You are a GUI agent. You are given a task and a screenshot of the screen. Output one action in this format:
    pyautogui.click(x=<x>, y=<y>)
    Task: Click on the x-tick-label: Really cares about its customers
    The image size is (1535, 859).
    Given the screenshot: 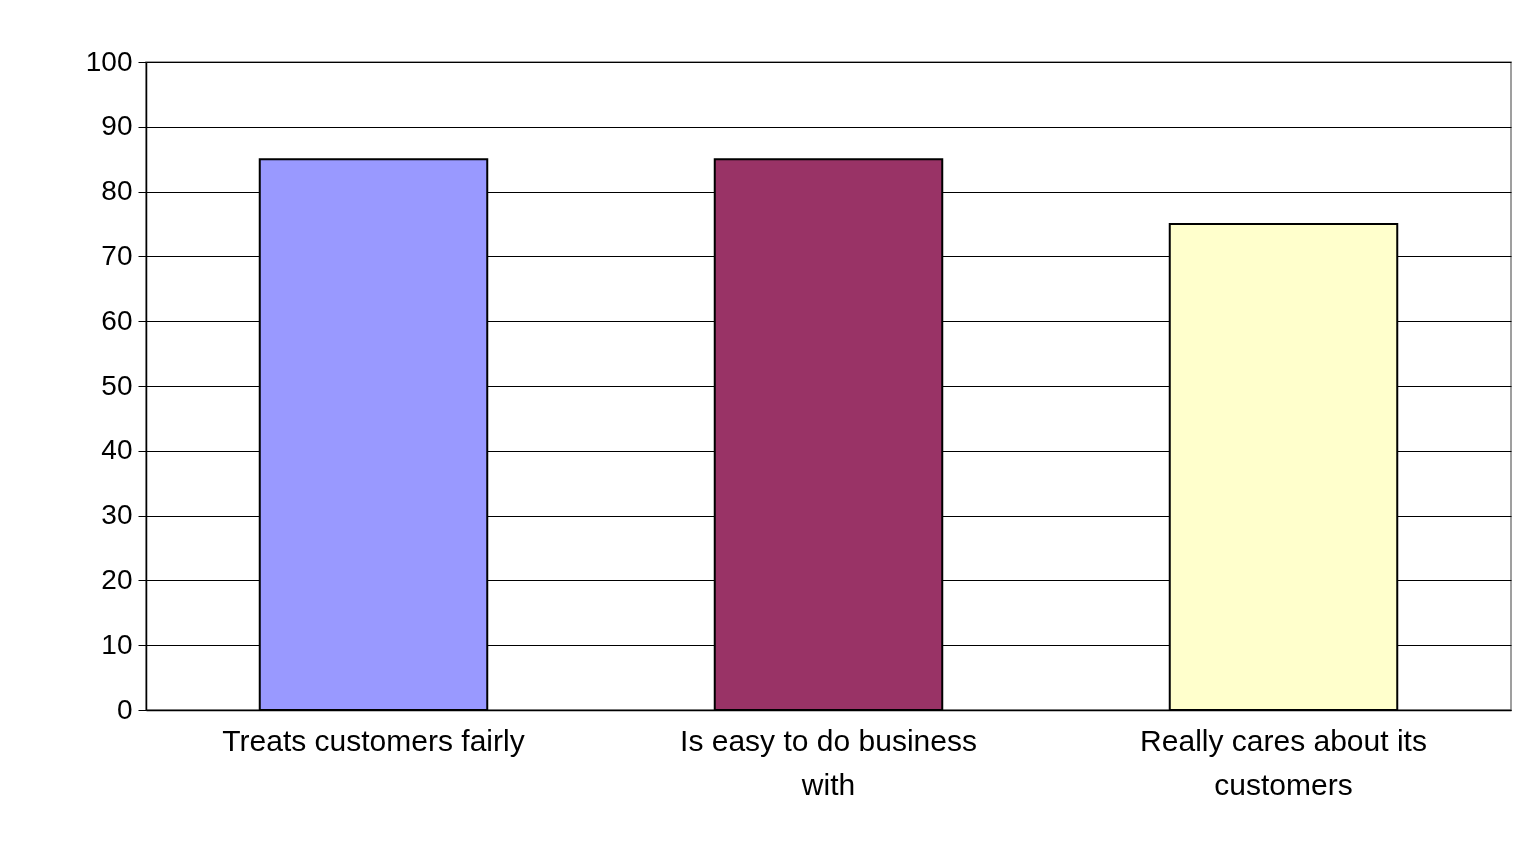 What is the action you would take?
    pyautogui.click(x=1283, y=762)
    